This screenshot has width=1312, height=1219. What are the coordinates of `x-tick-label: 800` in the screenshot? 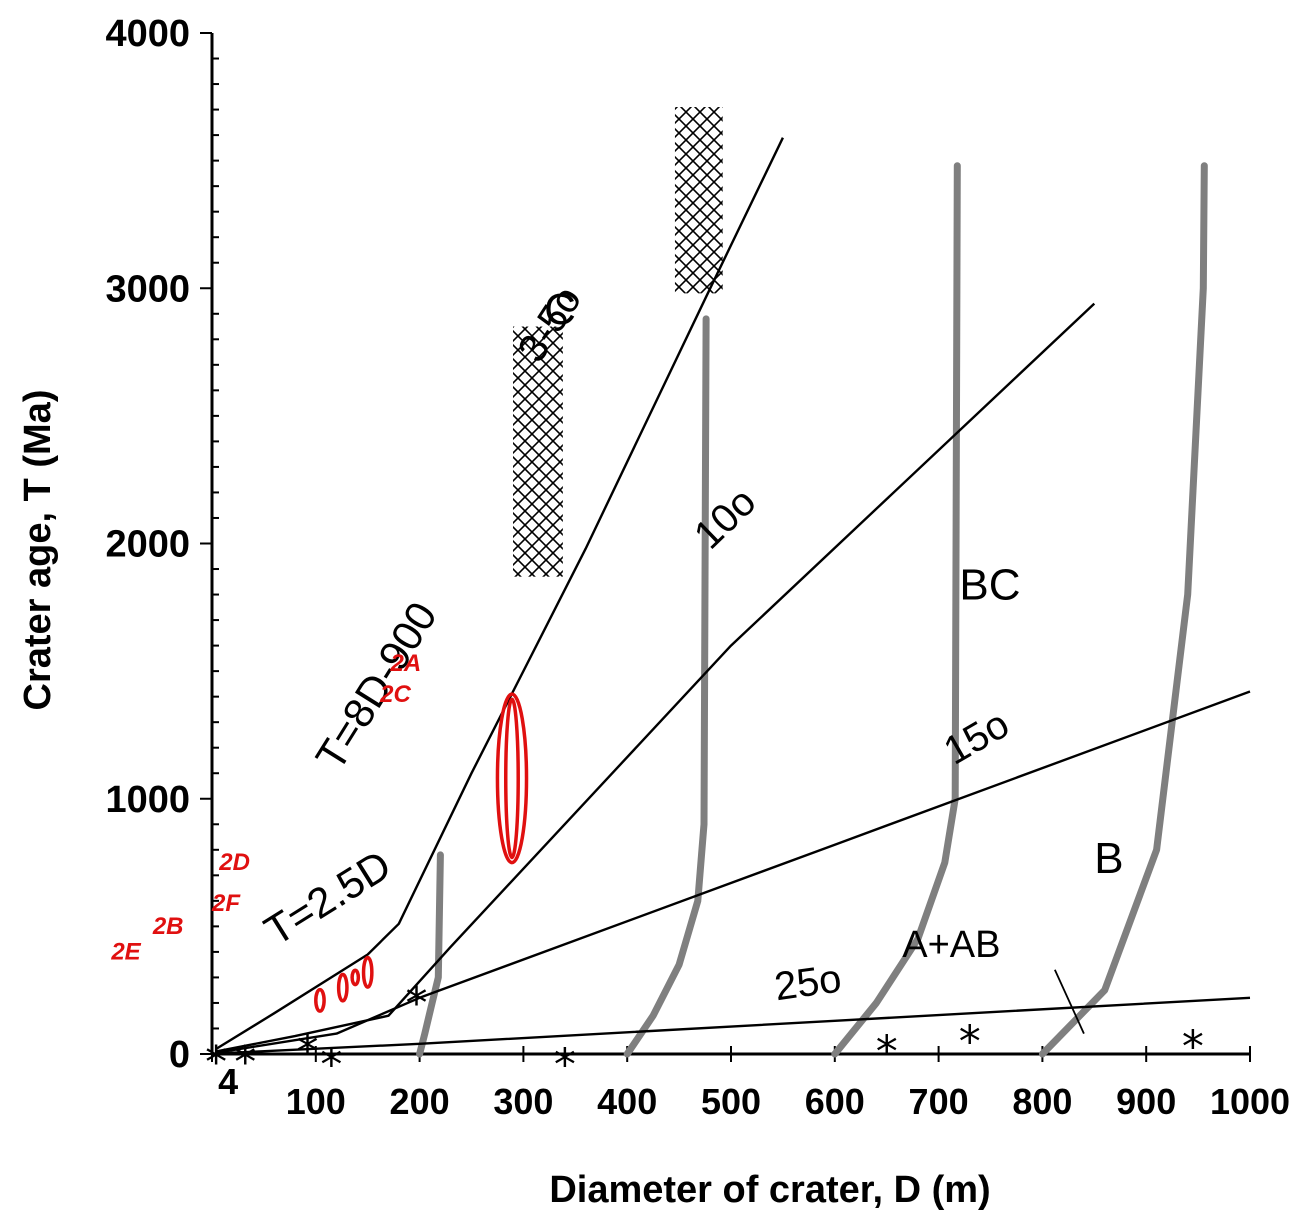 It's located at (1042, 1101).